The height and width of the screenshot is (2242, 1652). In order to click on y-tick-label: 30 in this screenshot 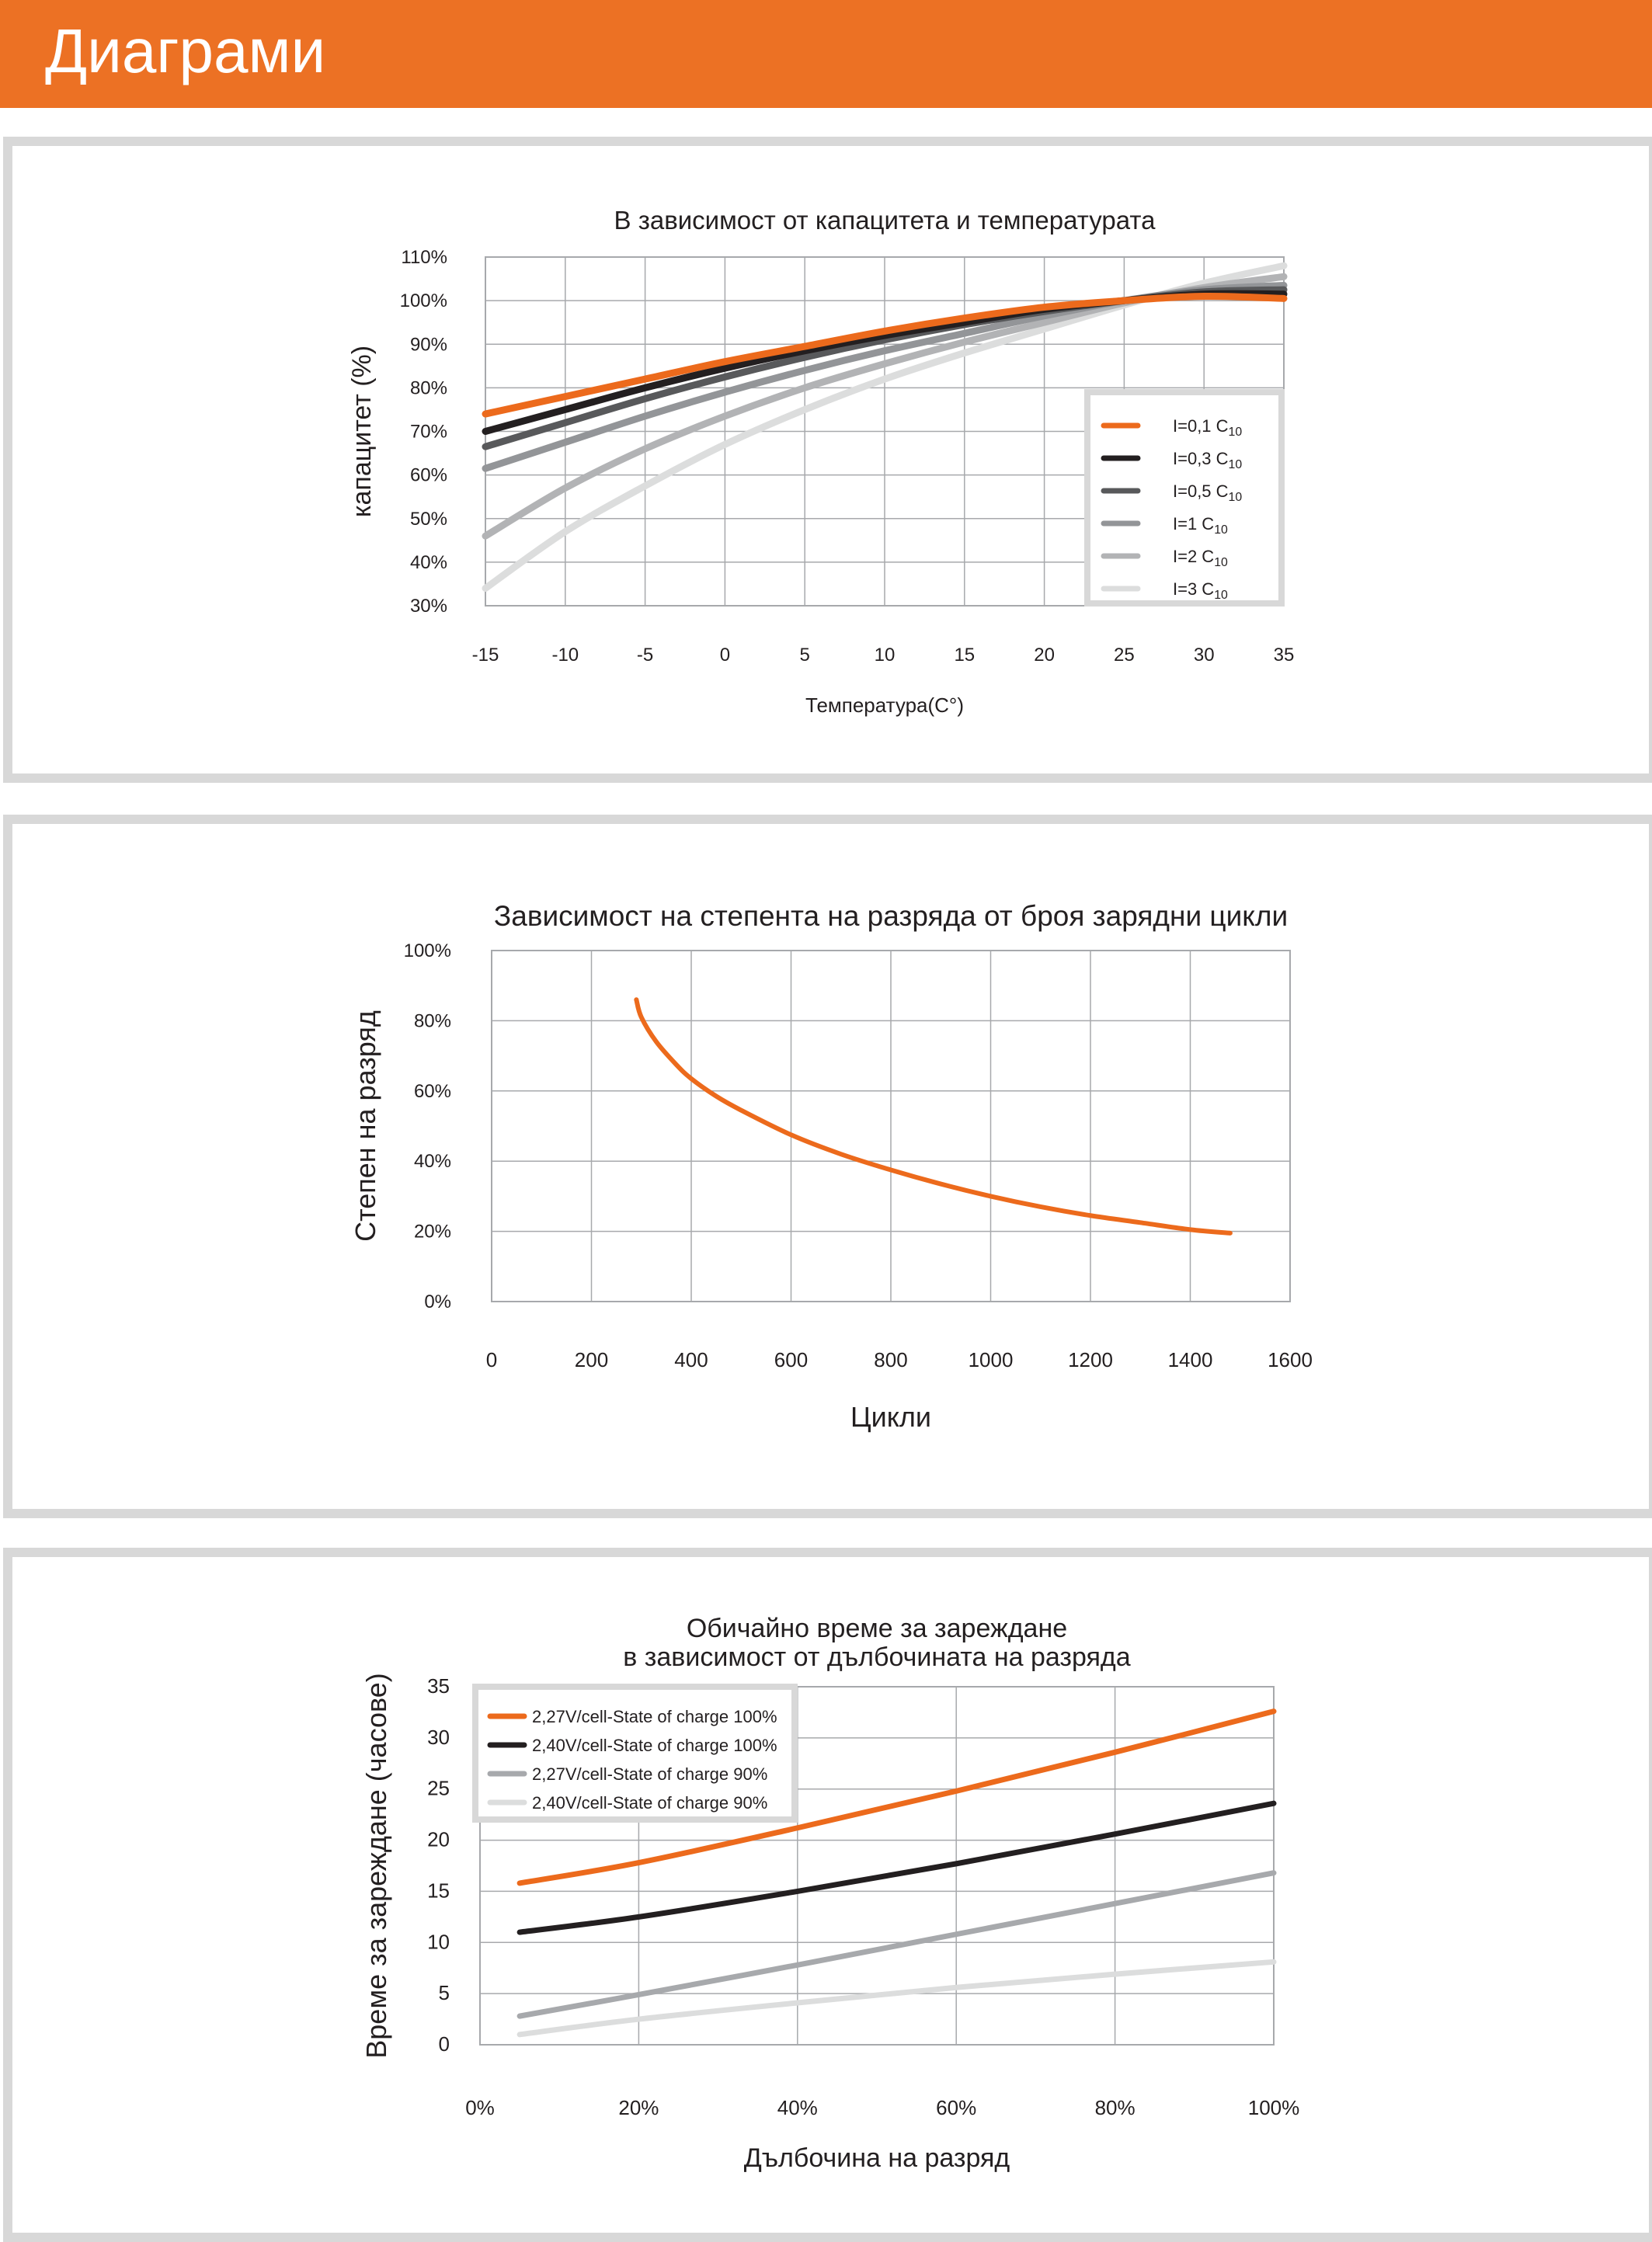, I will do `click(439, 1737)`.